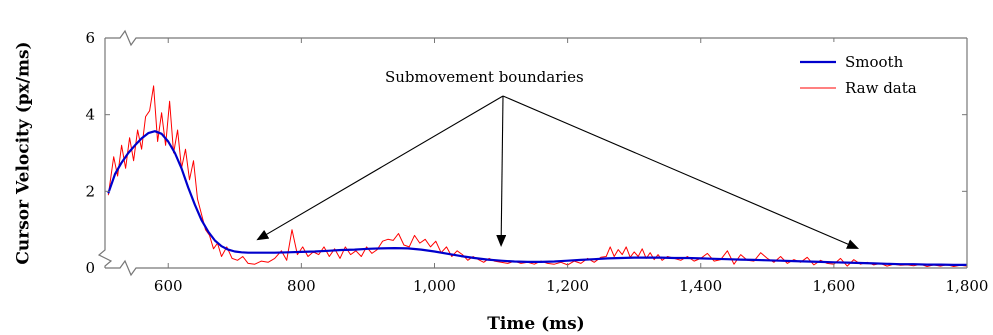 The width and height of the screenshot is (993, 335). What do you see at coordinates (833, 286) in the screenshot?
I see `x-tick-label: 1,600` at bounding box center [833, 286].